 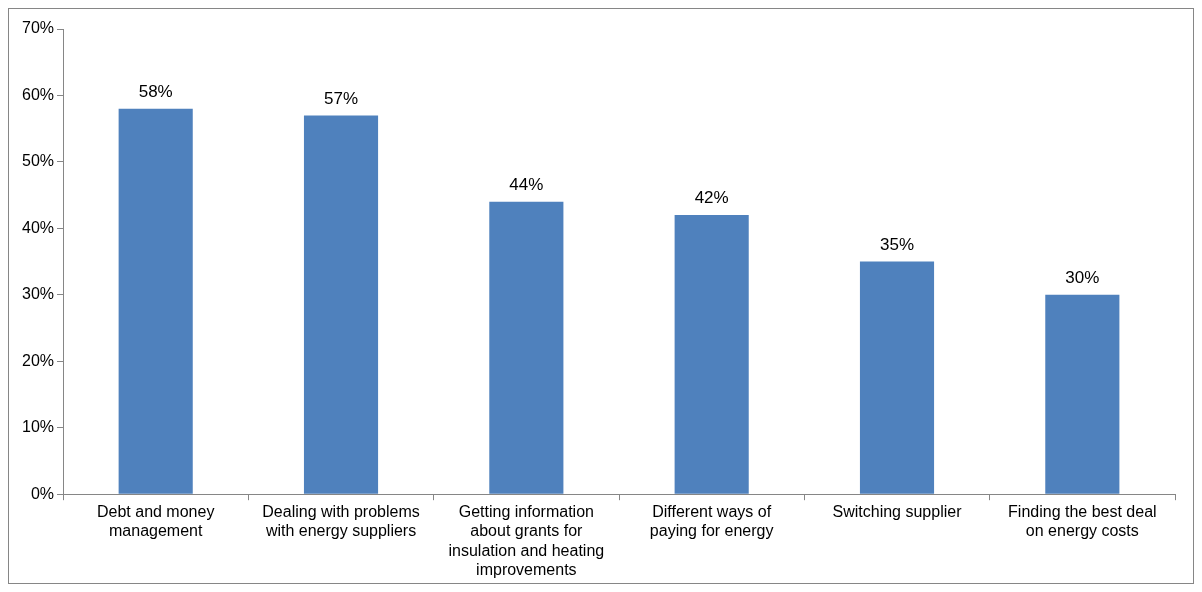 I want to click on y-tick-label: 0%, so click(x=42, y=493).